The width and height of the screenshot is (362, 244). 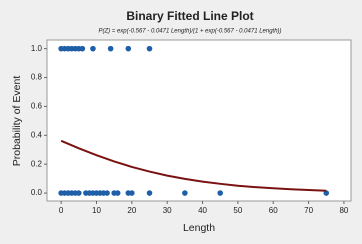 What do you see at coordinates (37, 106) in the screenshot?
I see `y-tick-label: 0.6` at bounding box center [37, 106].